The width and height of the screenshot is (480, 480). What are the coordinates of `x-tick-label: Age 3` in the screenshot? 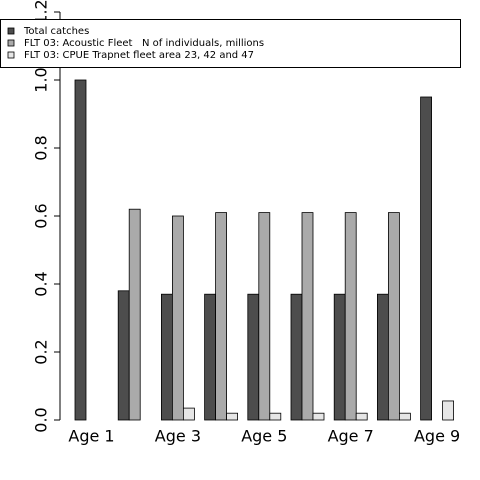 It's located at (178, 436).